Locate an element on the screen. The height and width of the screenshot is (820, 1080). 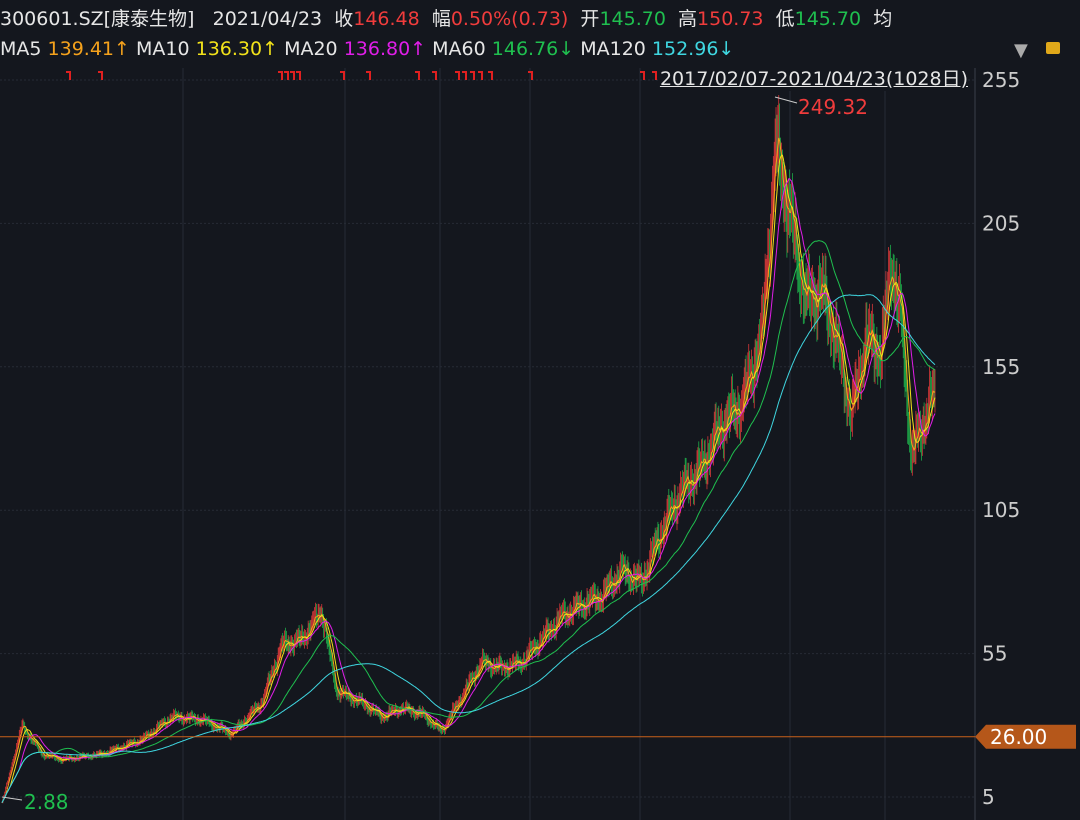
ma20-label: MA20 is located at coordinates (311, 49).